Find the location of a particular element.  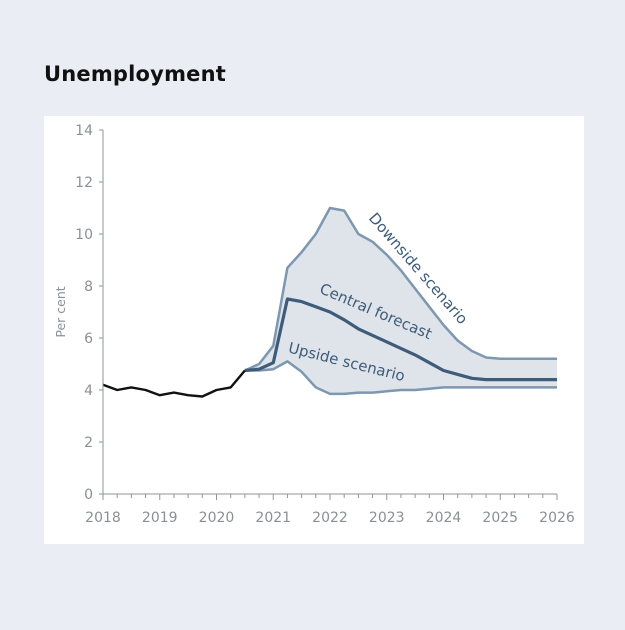

x-tick-label: 2022 is located at coordinates (330, 518).